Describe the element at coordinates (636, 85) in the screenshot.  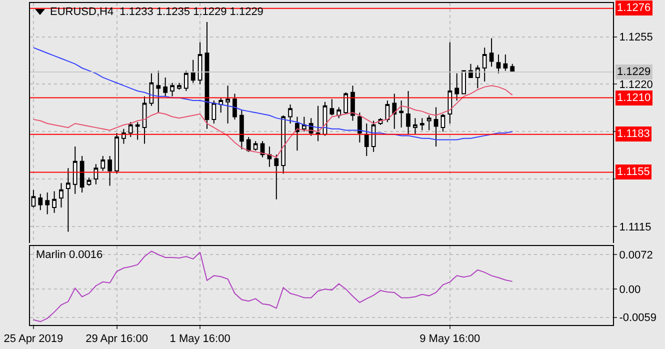
I see `y-tick-label: 1.1220` at that location.